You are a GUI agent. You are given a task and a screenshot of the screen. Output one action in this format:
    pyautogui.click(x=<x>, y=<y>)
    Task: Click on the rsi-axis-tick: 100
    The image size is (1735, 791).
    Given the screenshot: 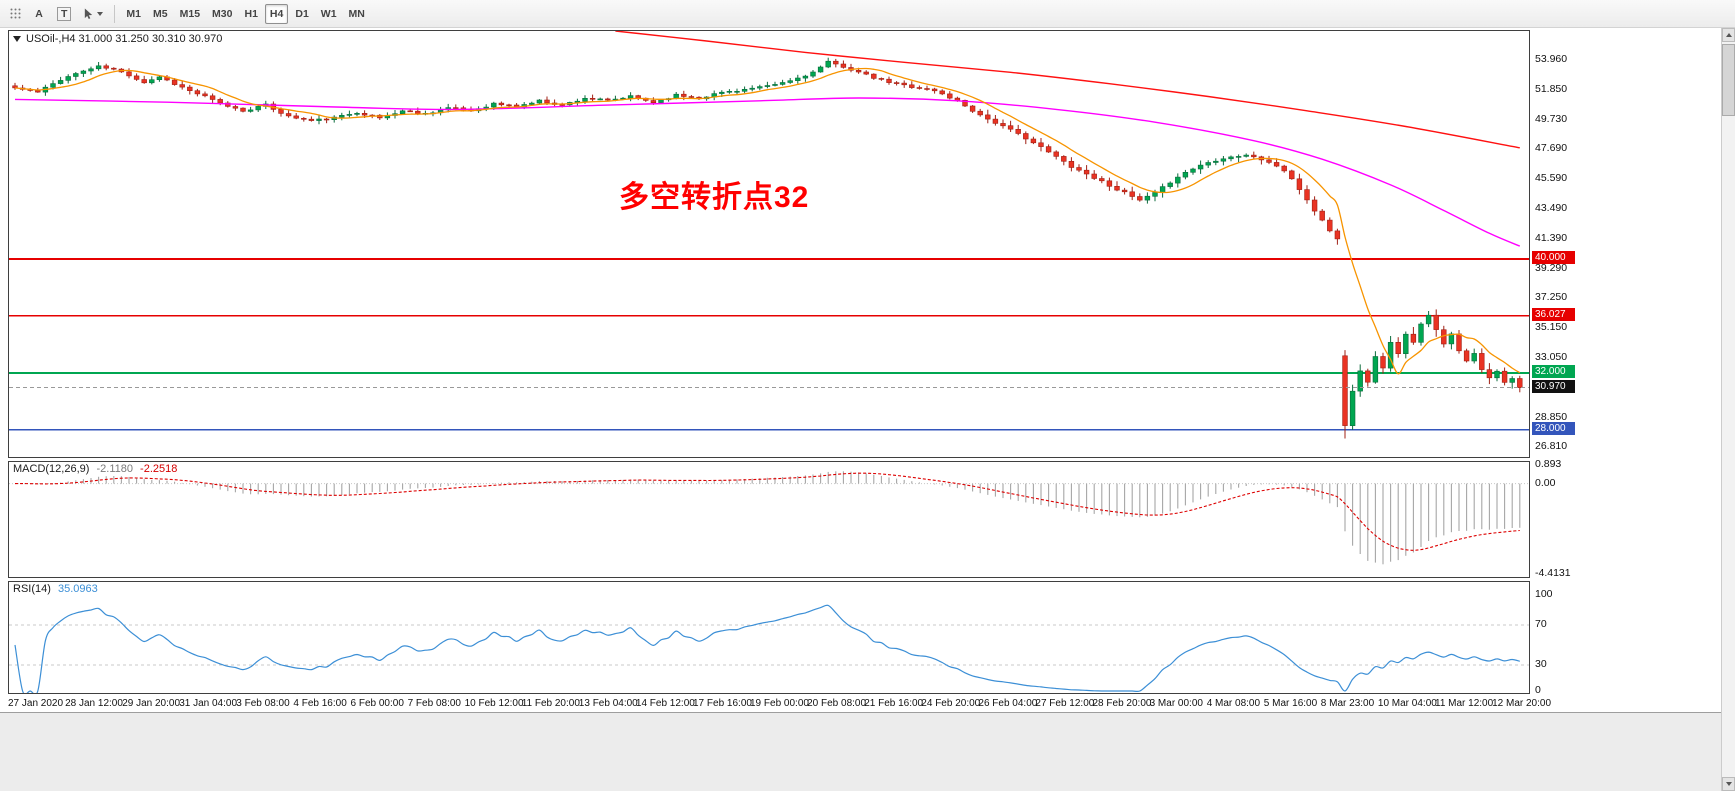 What is the action you would take?
    pyautogui.click(x=1544, y=594)
    